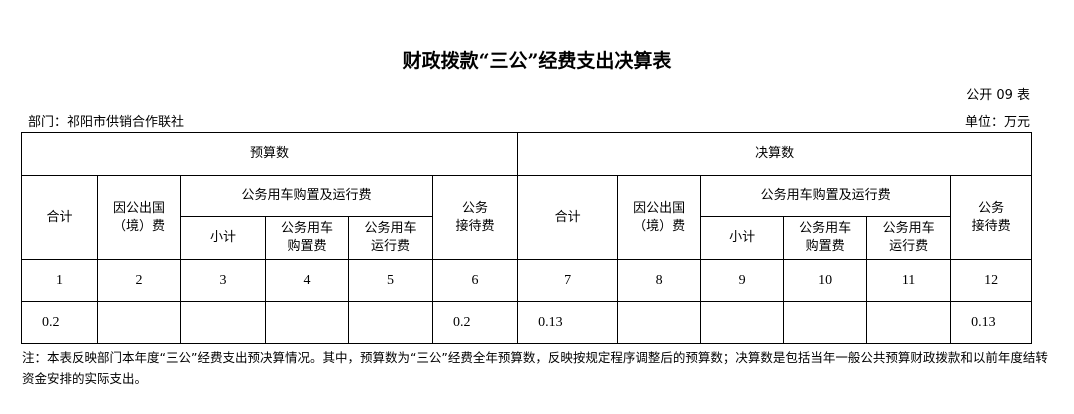  What do you see at coordinates (307, 280) in the screenshot?
I see `col-number: 4` at bounding box center [307, 280].